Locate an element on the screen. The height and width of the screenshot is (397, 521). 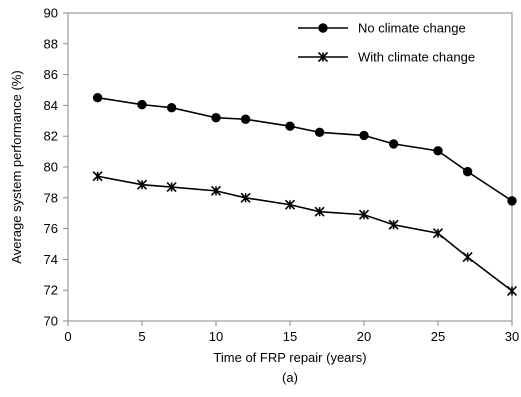
legend-item: With climate change is located at coordinates (386, 57).